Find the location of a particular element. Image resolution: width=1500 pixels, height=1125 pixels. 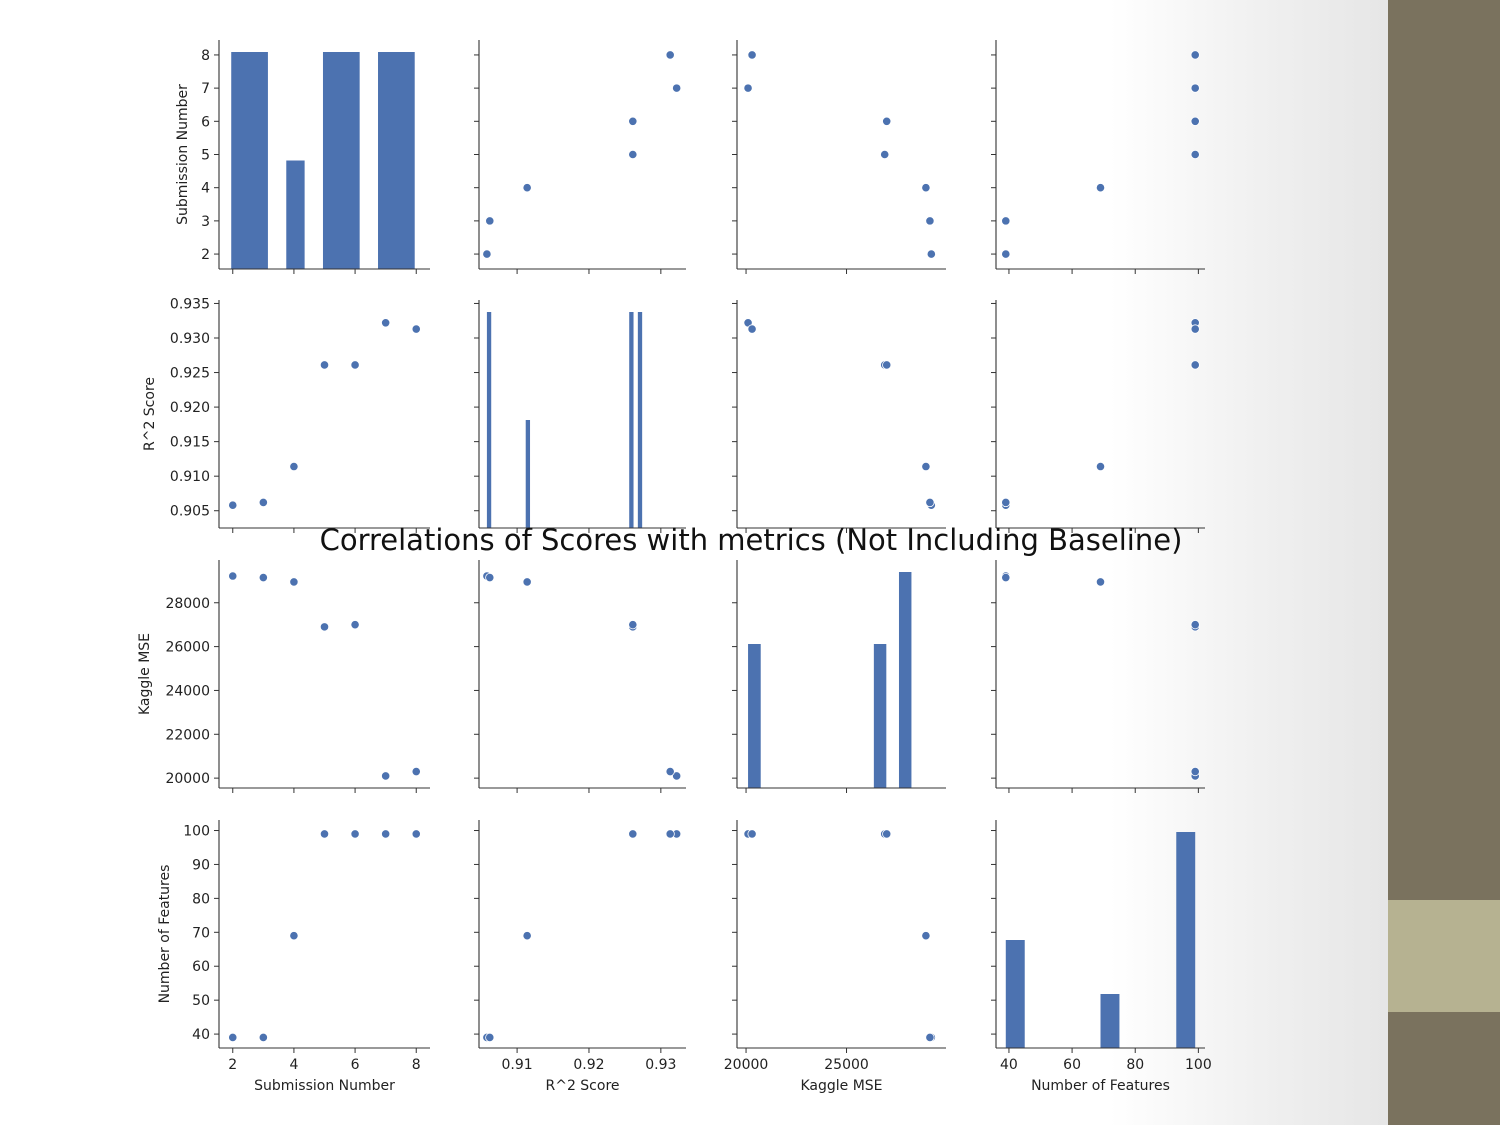

y-tick-label: 3 is located at coordinates (205, 222).